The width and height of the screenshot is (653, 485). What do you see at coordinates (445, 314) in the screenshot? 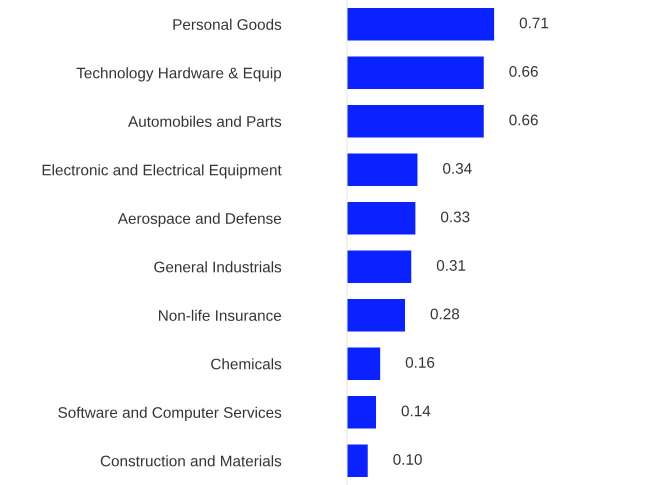
I see `data-label: 0.28` at bounding box center [445, 314].